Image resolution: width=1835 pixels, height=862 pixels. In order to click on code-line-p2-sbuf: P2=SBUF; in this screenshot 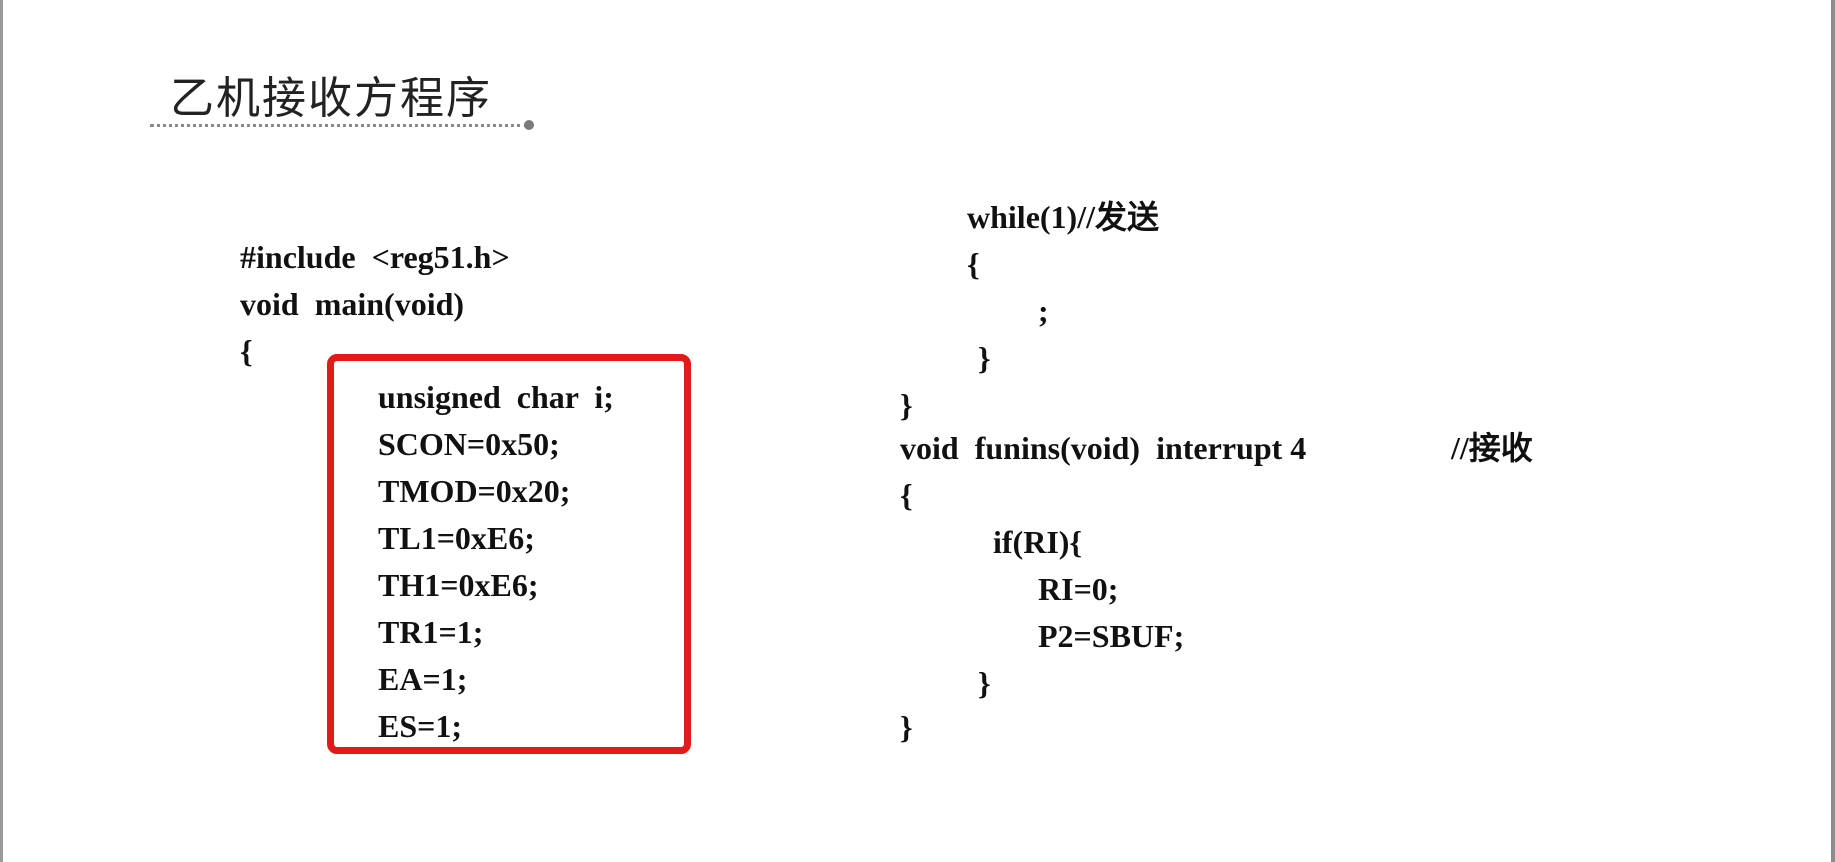, I will do `click(1111, 636)`.